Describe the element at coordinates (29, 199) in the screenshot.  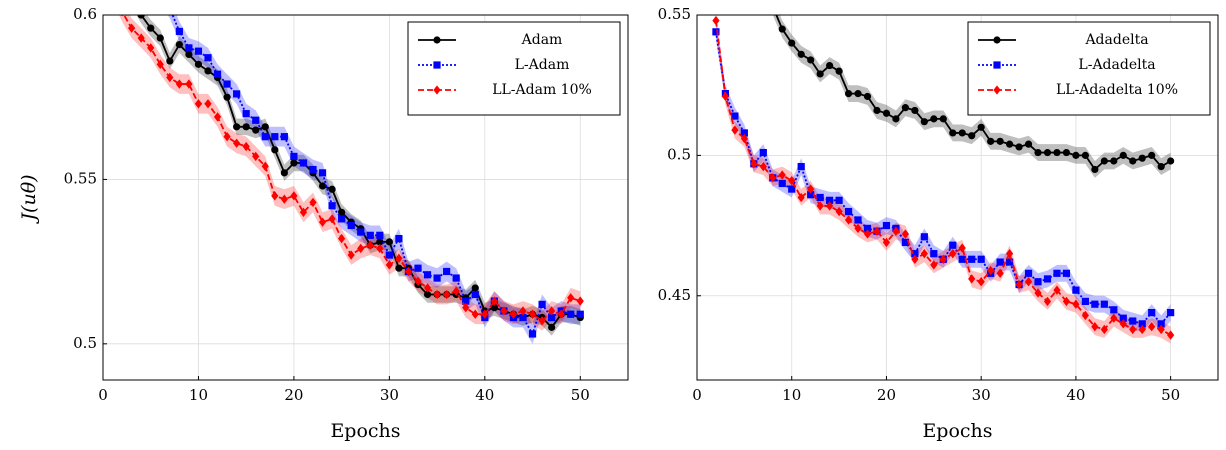
I see `y-axis-label: J(uθ)` at that location.